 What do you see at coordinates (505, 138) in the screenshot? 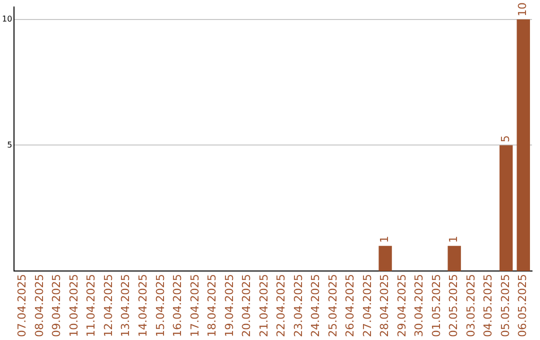
I see `data-label: 5` at bounding box center [505, 138].